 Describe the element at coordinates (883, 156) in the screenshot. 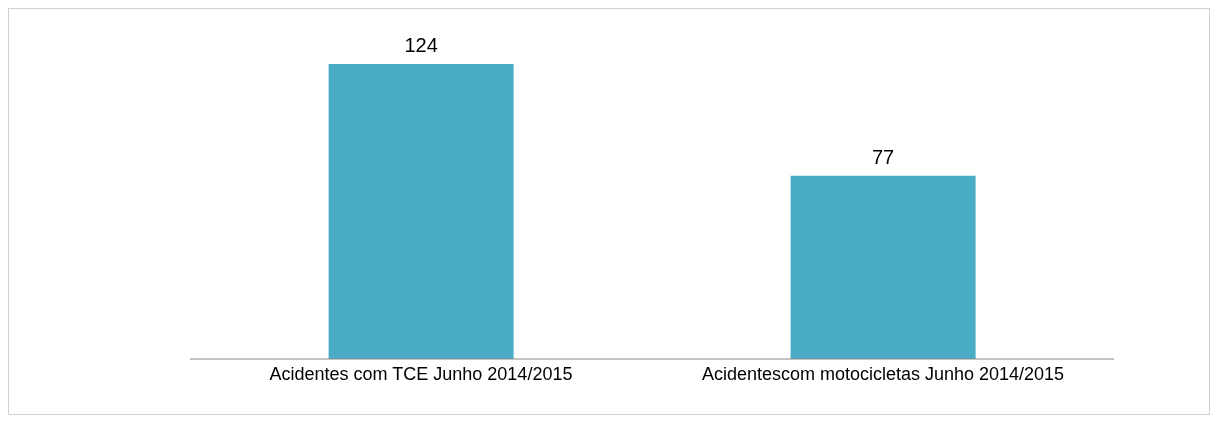

I see `data-label: 77` at that location.